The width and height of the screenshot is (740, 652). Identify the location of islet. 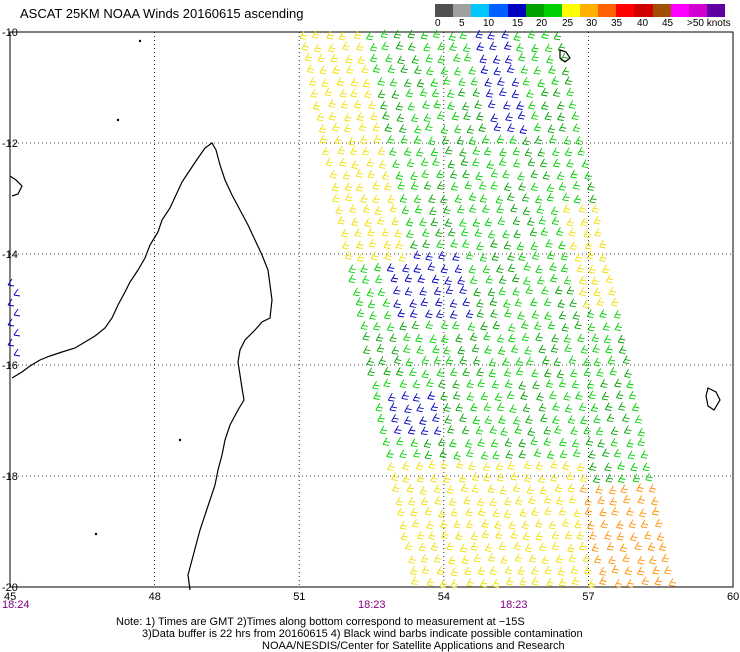
(140, 41).